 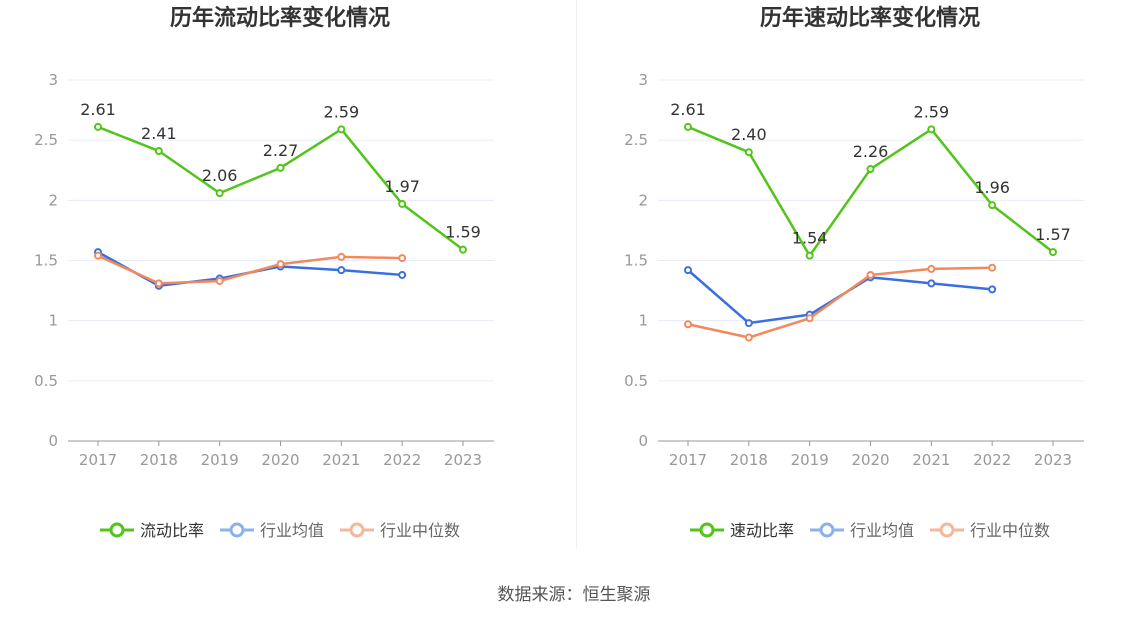 I want to click on series-main: 2.61 2.41 2.06 2.27 2.59 1.97 1.59, so click(x=280, y=177).